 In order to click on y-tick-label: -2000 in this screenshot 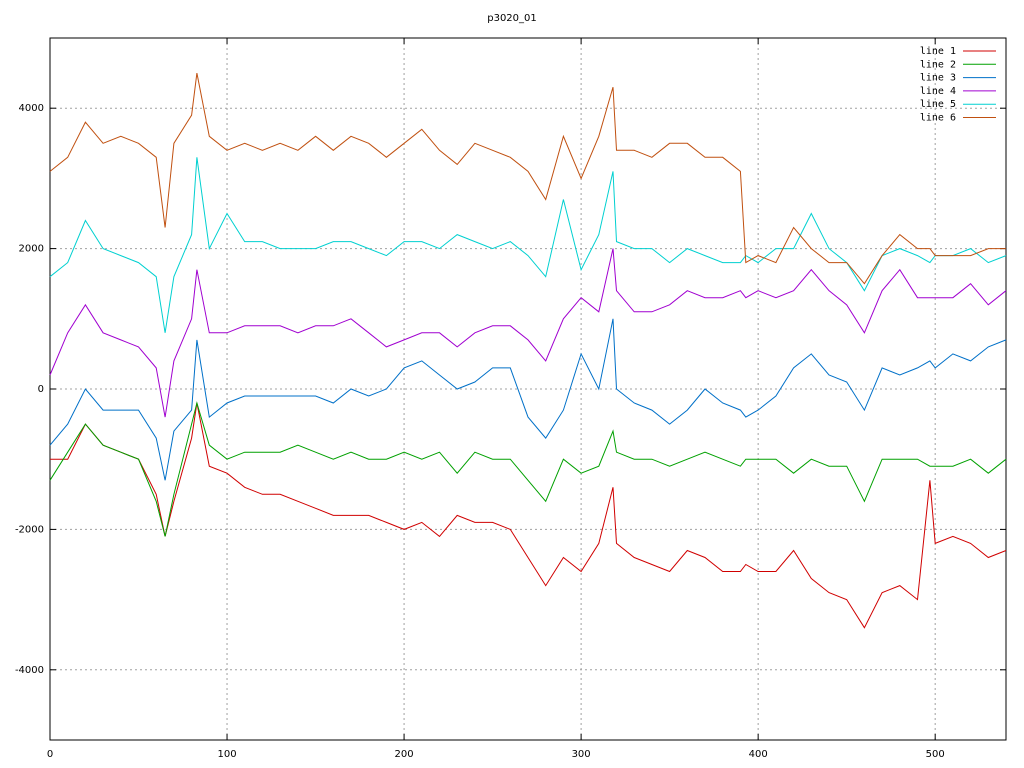, I will do `click(29, 529)`.